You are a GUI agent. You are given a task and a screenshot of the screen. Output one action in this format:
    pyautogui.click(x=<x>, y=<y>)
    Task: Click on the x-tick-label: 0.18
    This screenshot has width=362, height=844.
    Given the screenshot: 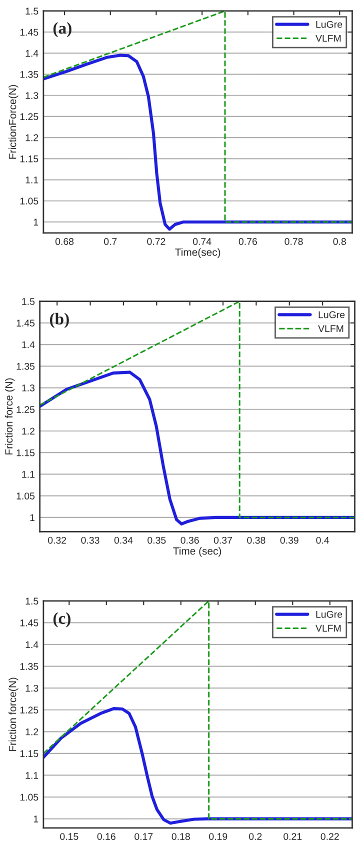 What is the action you would take?
    pyautogui.click(x=181, y=836)
    